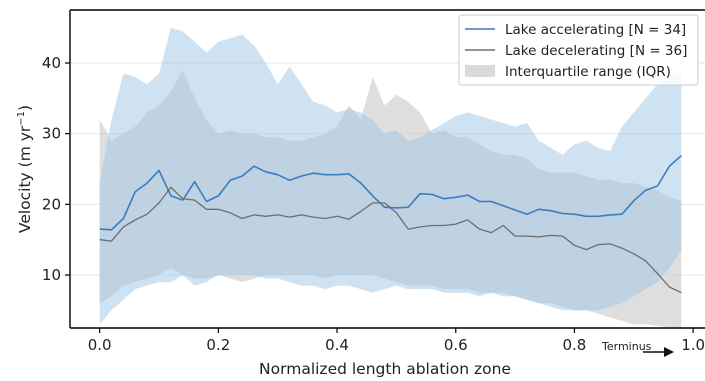  I want to click on x-axis-label: Normalized length ablation zone, so click(385, 369).